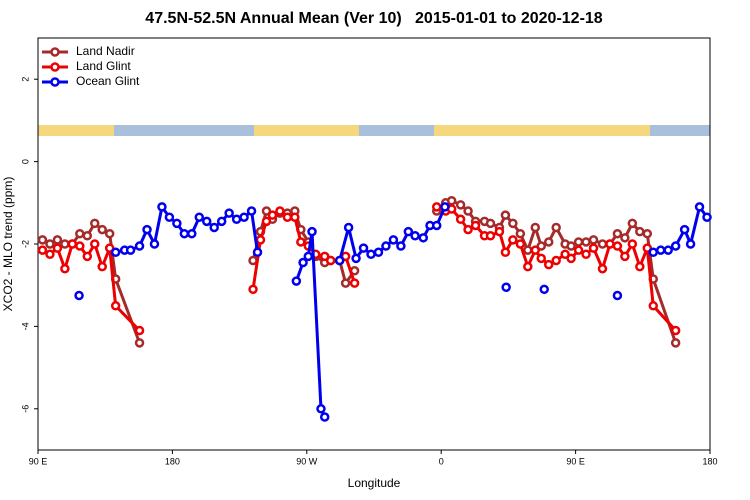 The height and width of the screenshot is (500, 750). I want to click on y-tick-label: -6, so click(25, 409).